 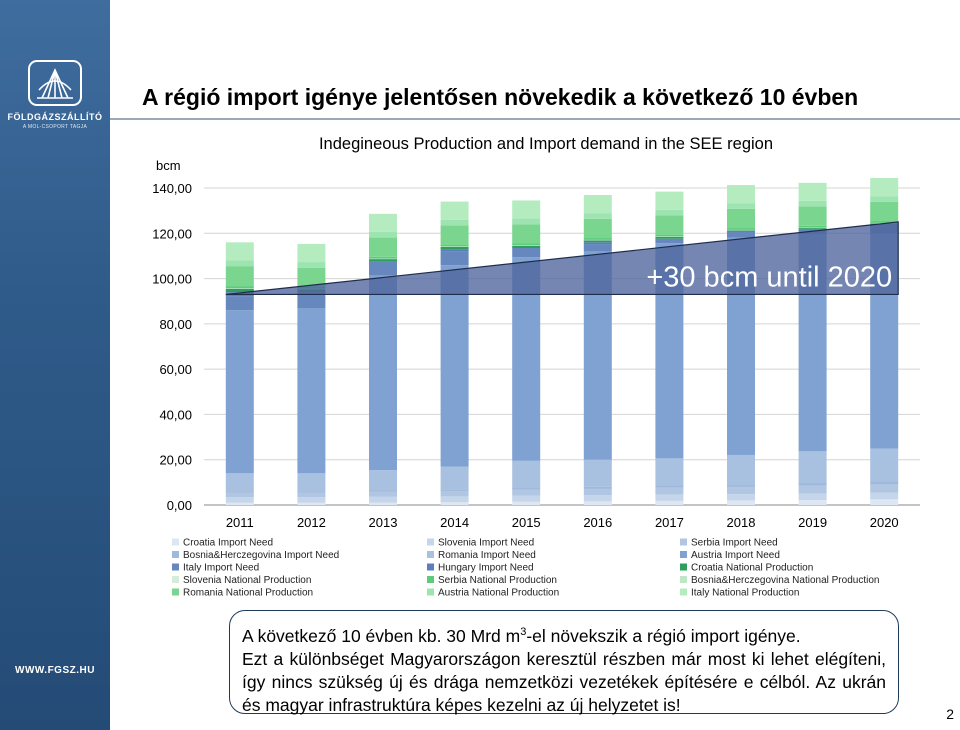 What do you see at coordinates (769, 277) in the screenshot?
I see `growth-annotation-text: +30 bcm until 2020` at bounding box center [769, 277].